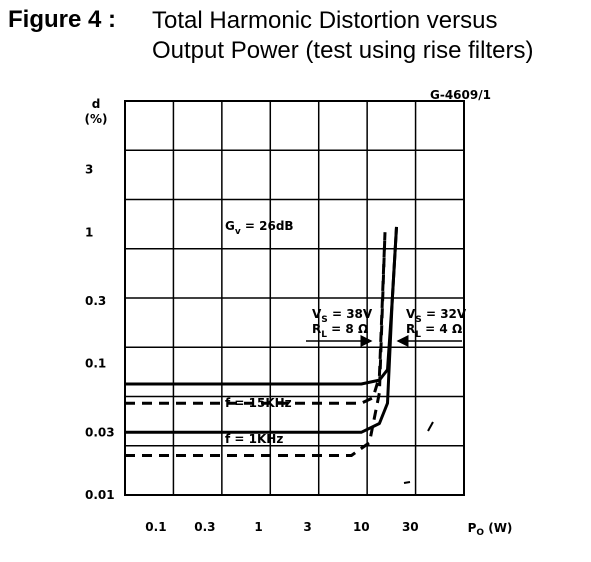  What do you see at coordinates (204, 527) in the screenshot?
I see `x-tick-label: 0.3` at bounding box center [204, 527].